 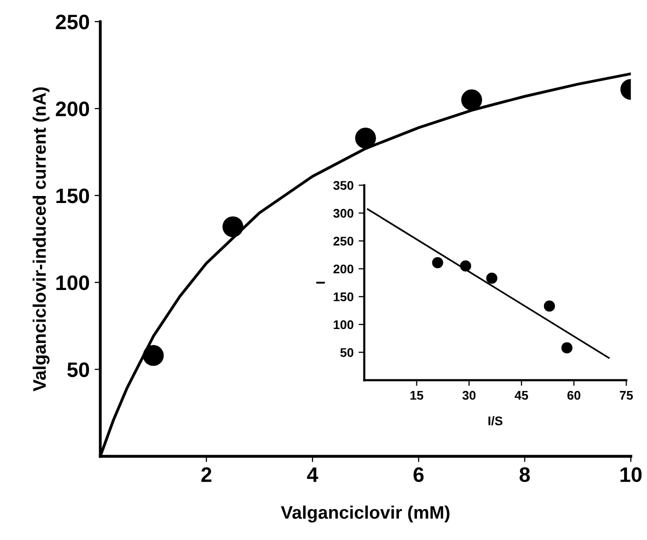 What do you see at coordinates (525, 474) in the screenshot?
I see `x-tick-label: 8` at bounding box center [525, 474].